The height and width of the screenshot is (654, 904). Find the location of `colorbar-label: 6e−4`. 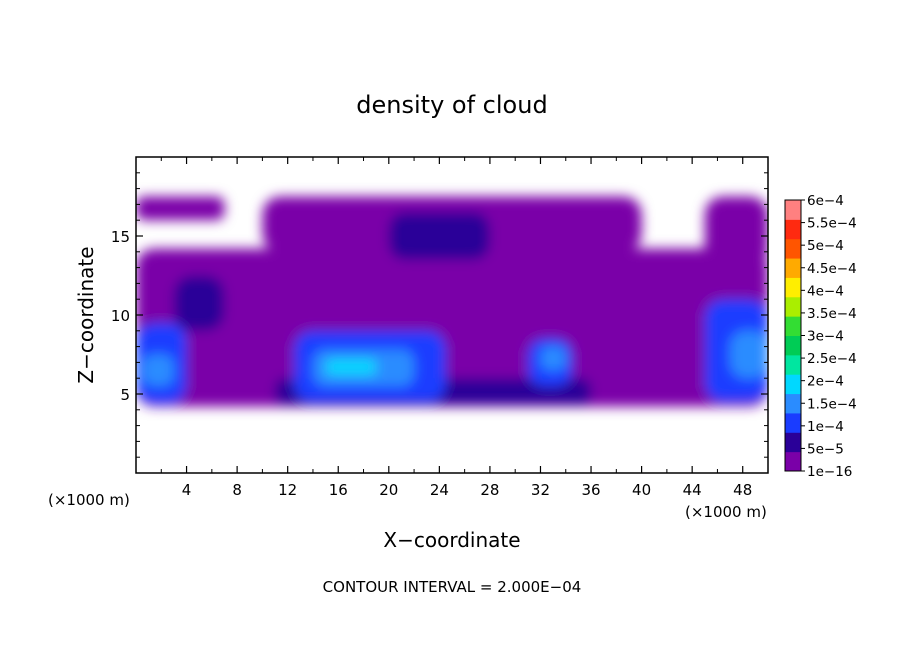

colorbar-label: 6e−4 is located at coordinates (825, 201).